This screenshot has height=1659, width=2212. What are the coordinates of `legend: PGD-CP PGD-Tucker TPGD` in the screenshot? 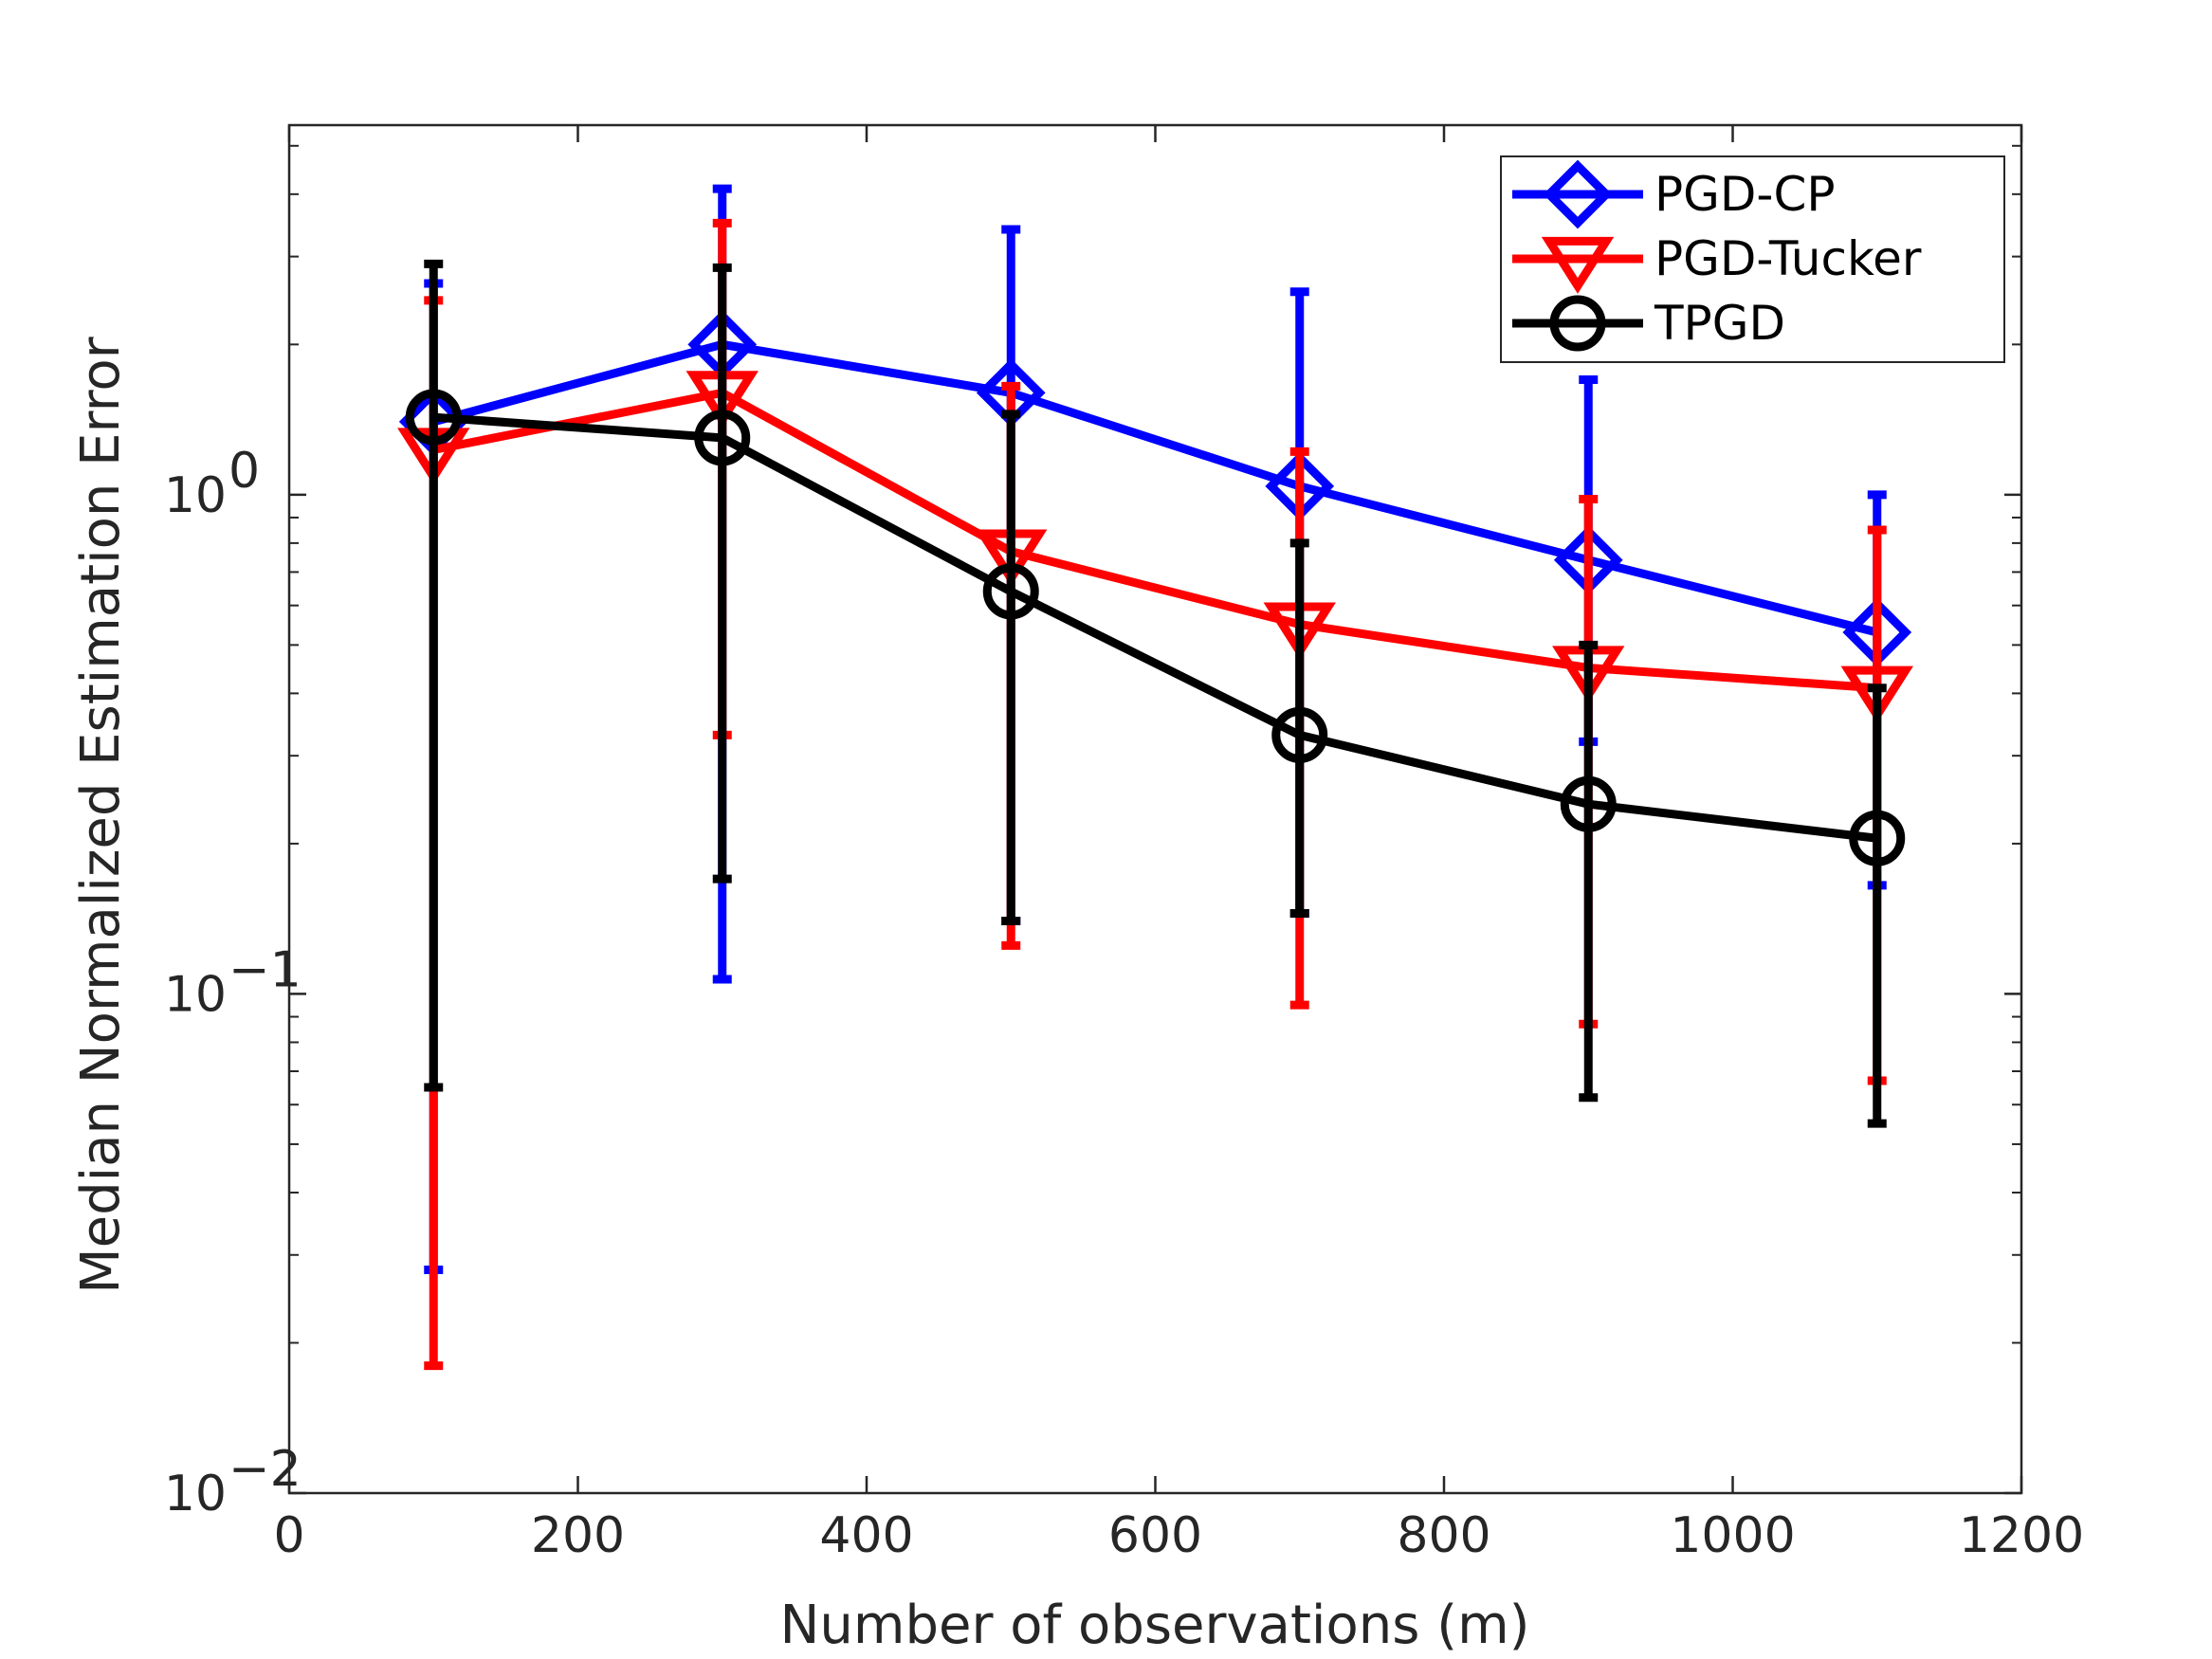 It's located at (1752, 259).